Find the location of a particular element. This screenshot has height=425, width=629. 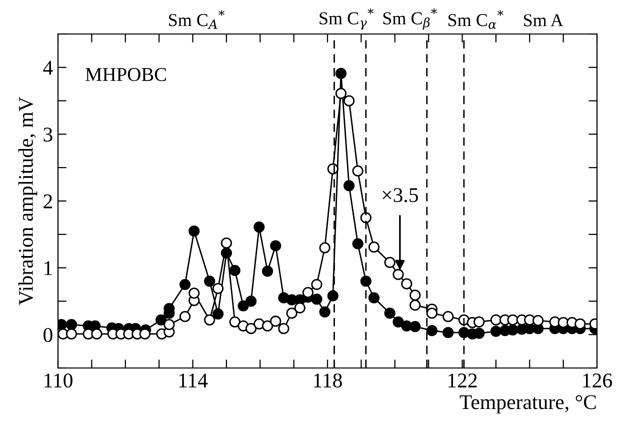

y-tick-label: 0 is located at coordinates (48, 335).